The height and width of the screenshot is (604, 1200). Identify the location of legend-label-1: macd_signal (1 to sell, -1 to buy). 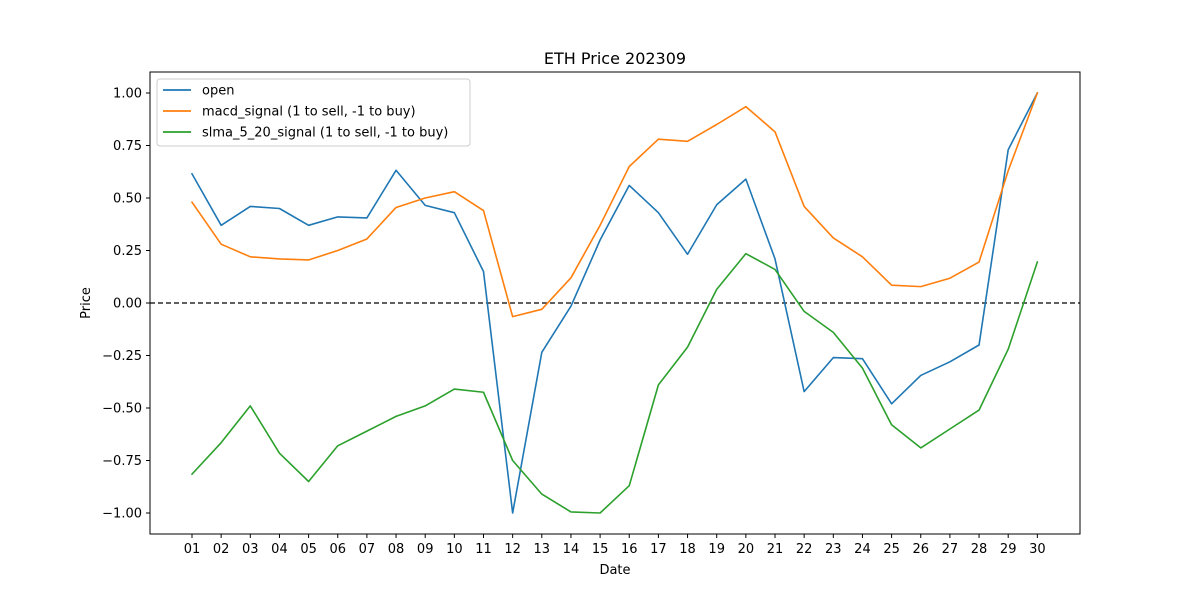
(309, 112).